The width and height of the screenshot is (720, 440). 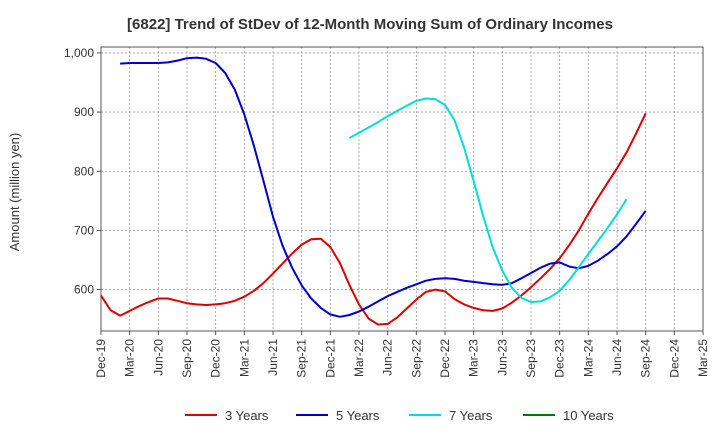 What do you see at coordinates (187, 358) in the screenshot?
I see `x-tick-label: Sep-20` at bounding box center [187, 358].